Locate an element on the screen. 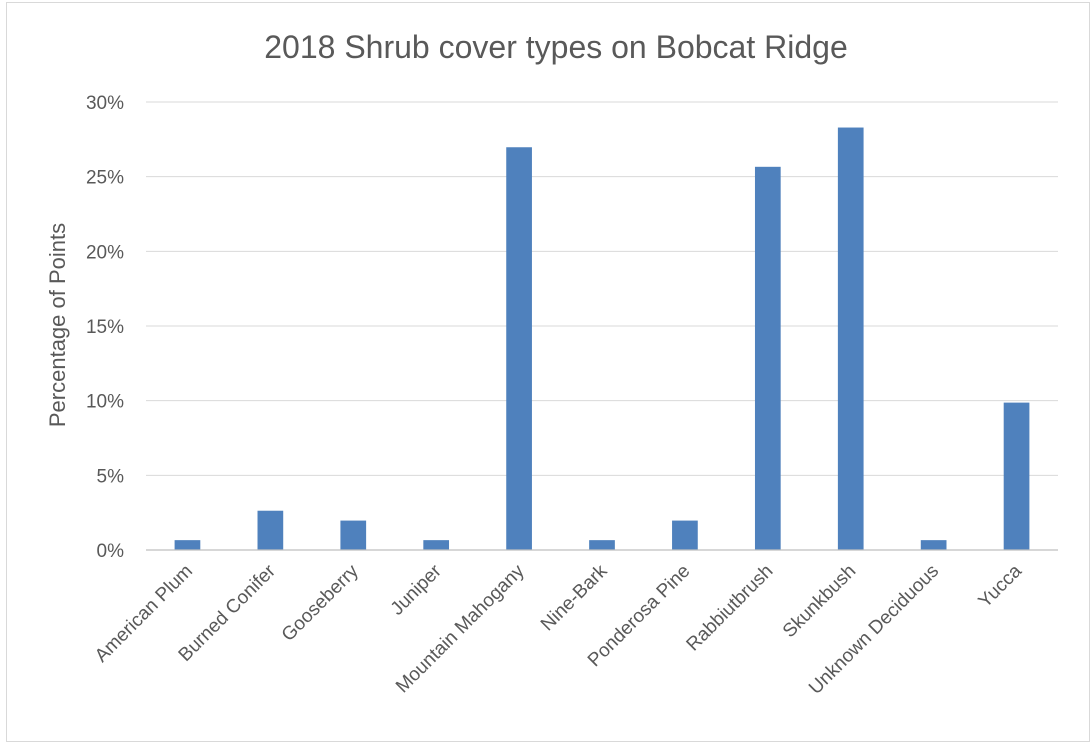  y-tick-label: 30% is located at coordinates (105, 103).